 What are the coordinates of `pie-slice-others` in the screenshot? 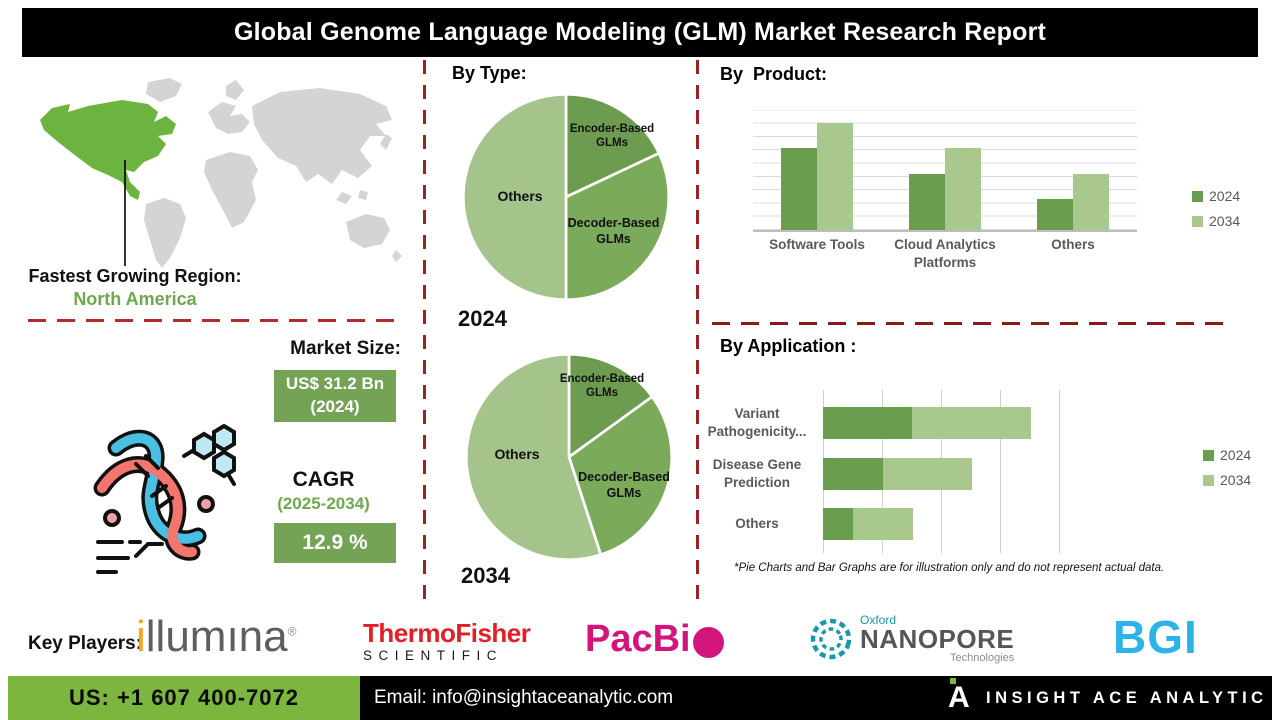 It's located at (534, 457).